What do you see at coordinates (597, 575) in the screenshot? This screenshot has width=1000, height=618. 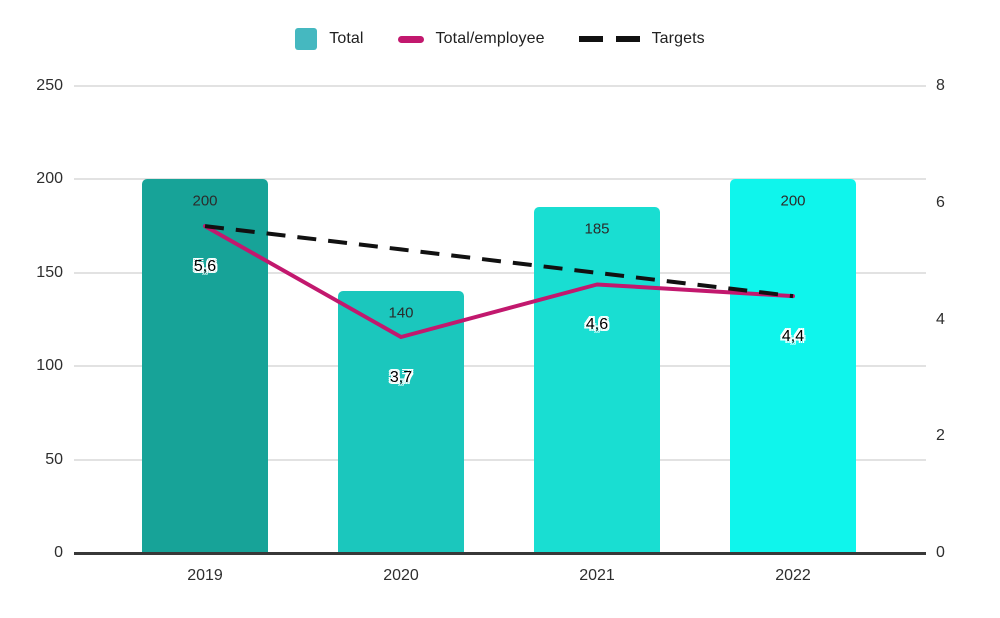 I see `x-axis-category-label: 2021` at bounding box center [597, 575].